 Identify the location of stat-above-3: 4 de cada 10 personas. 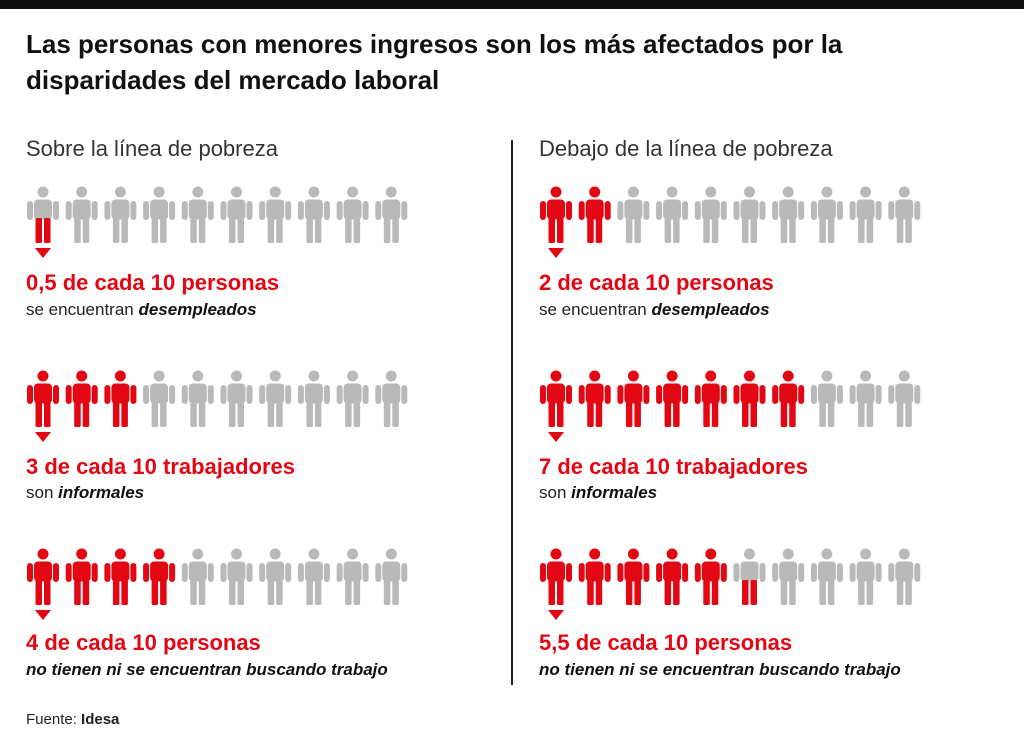
(143, 642).